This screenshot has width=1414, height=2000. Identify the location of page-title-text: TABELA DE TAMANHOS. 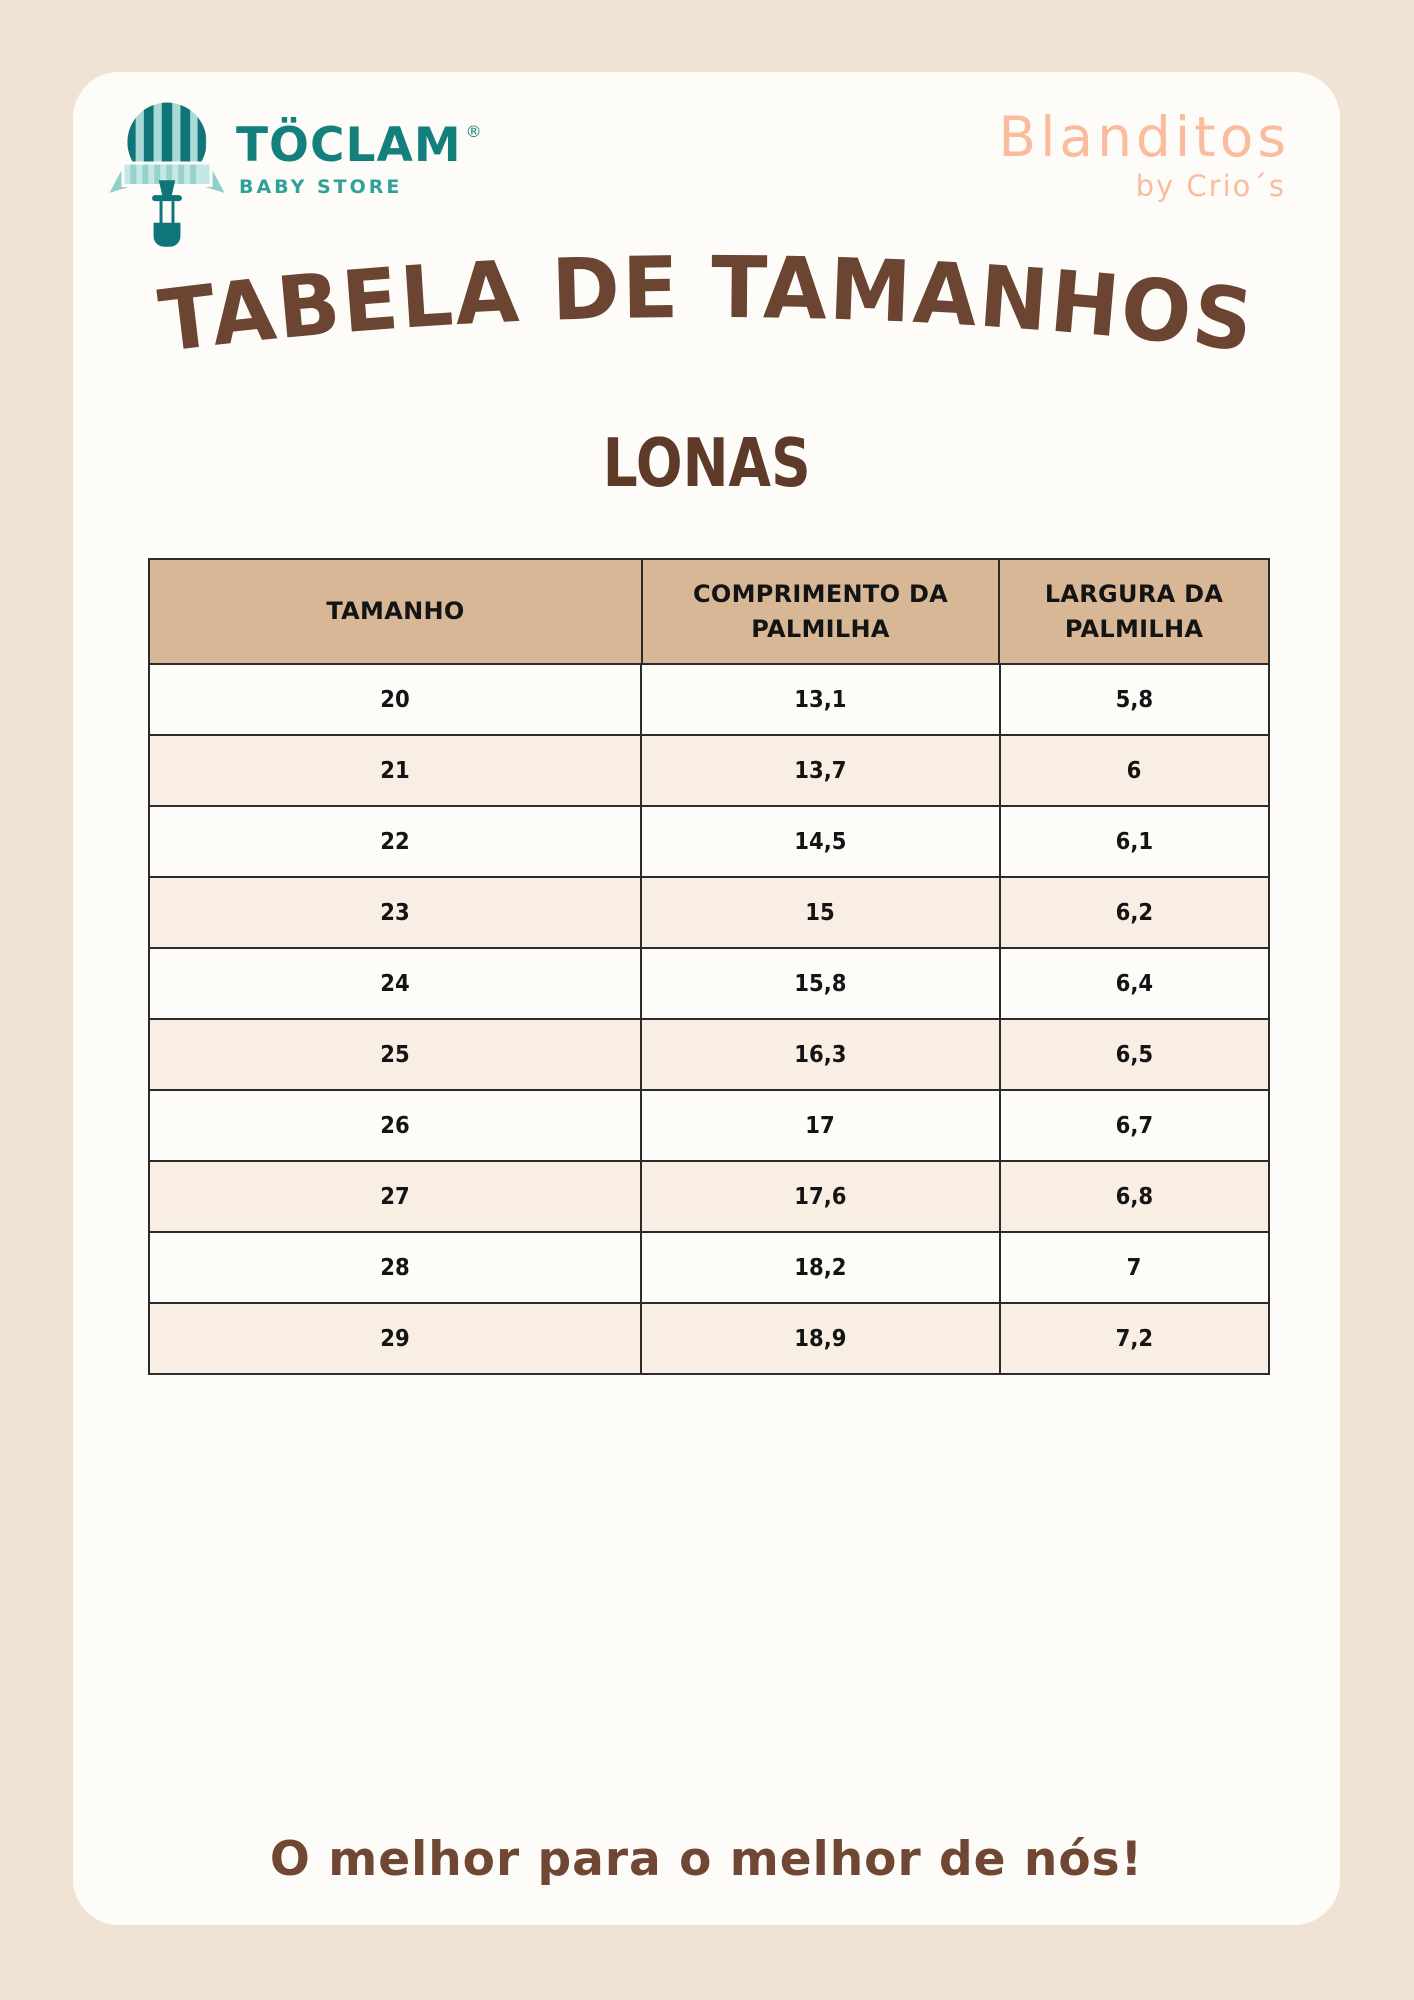
(706, 305).